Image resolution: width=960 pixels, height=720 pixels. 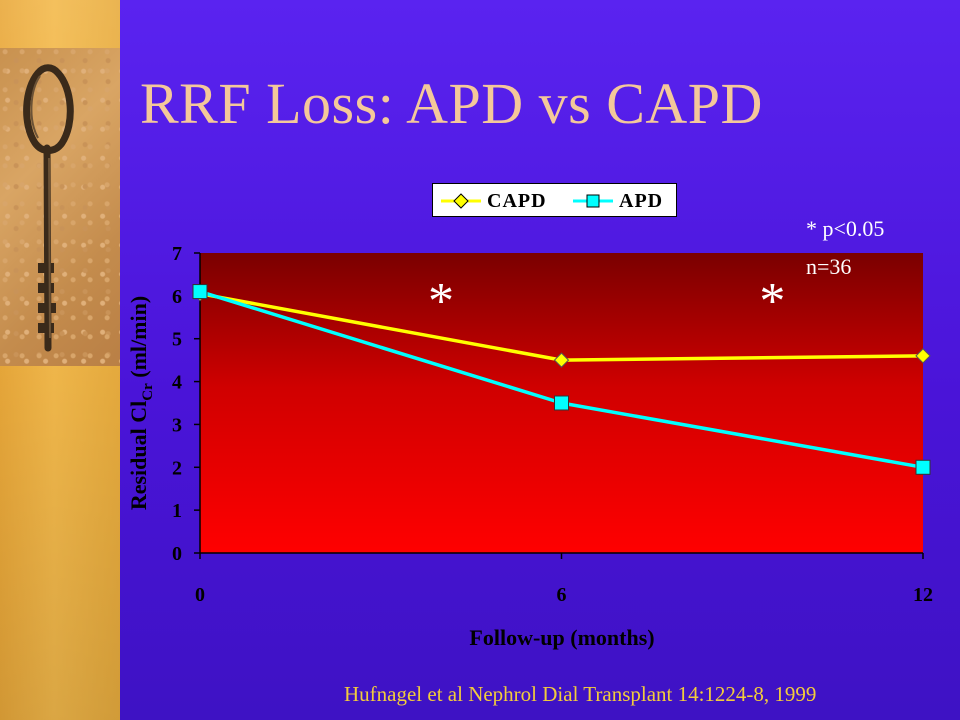 What do you see at coordinates (845, 228) in the screenshot?
I see `significance-note: * p<0.05` at bounding box center [845, 228].